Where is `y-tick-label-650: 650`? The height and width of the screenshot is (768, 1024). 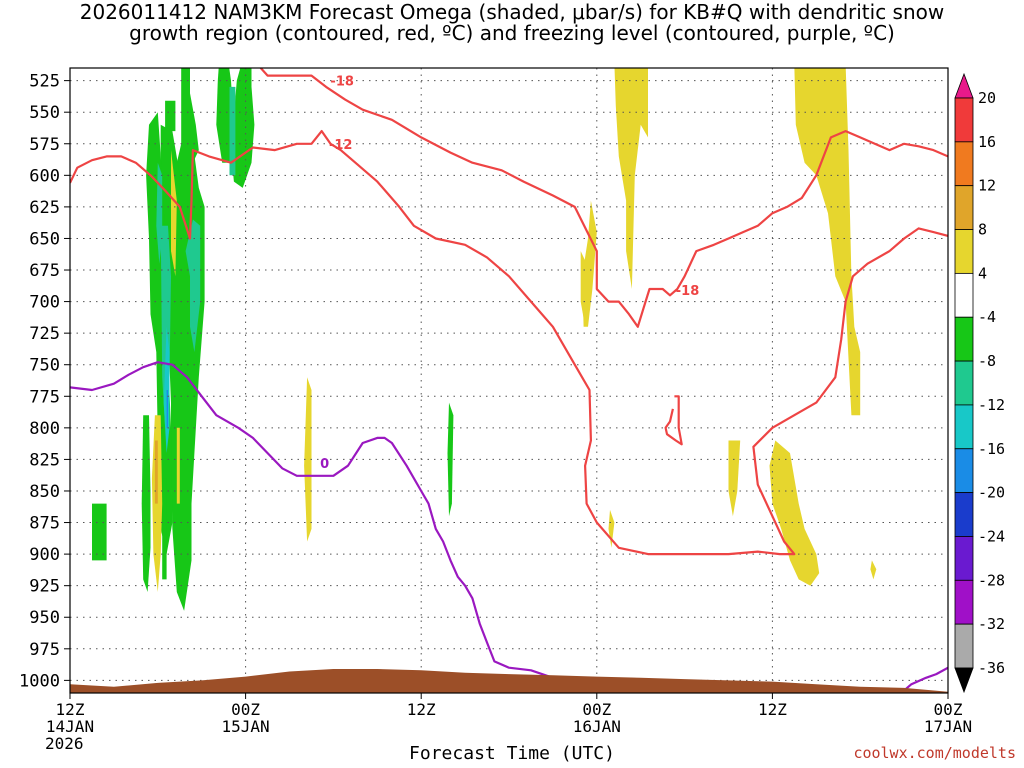
y-tick-label-650: 650 is located at coordinates (44, 239).